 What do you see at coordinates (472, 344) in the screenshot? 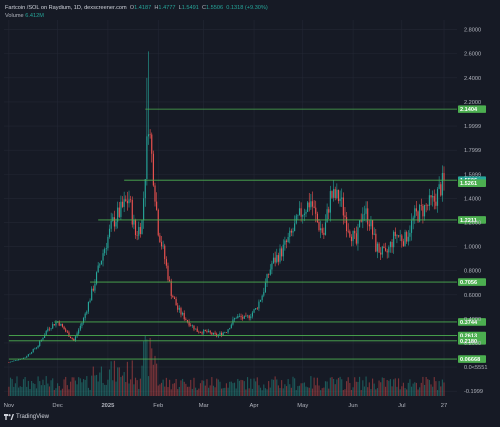
I see `y-tick-label: 0.2000` at bounding box center [472, 344].